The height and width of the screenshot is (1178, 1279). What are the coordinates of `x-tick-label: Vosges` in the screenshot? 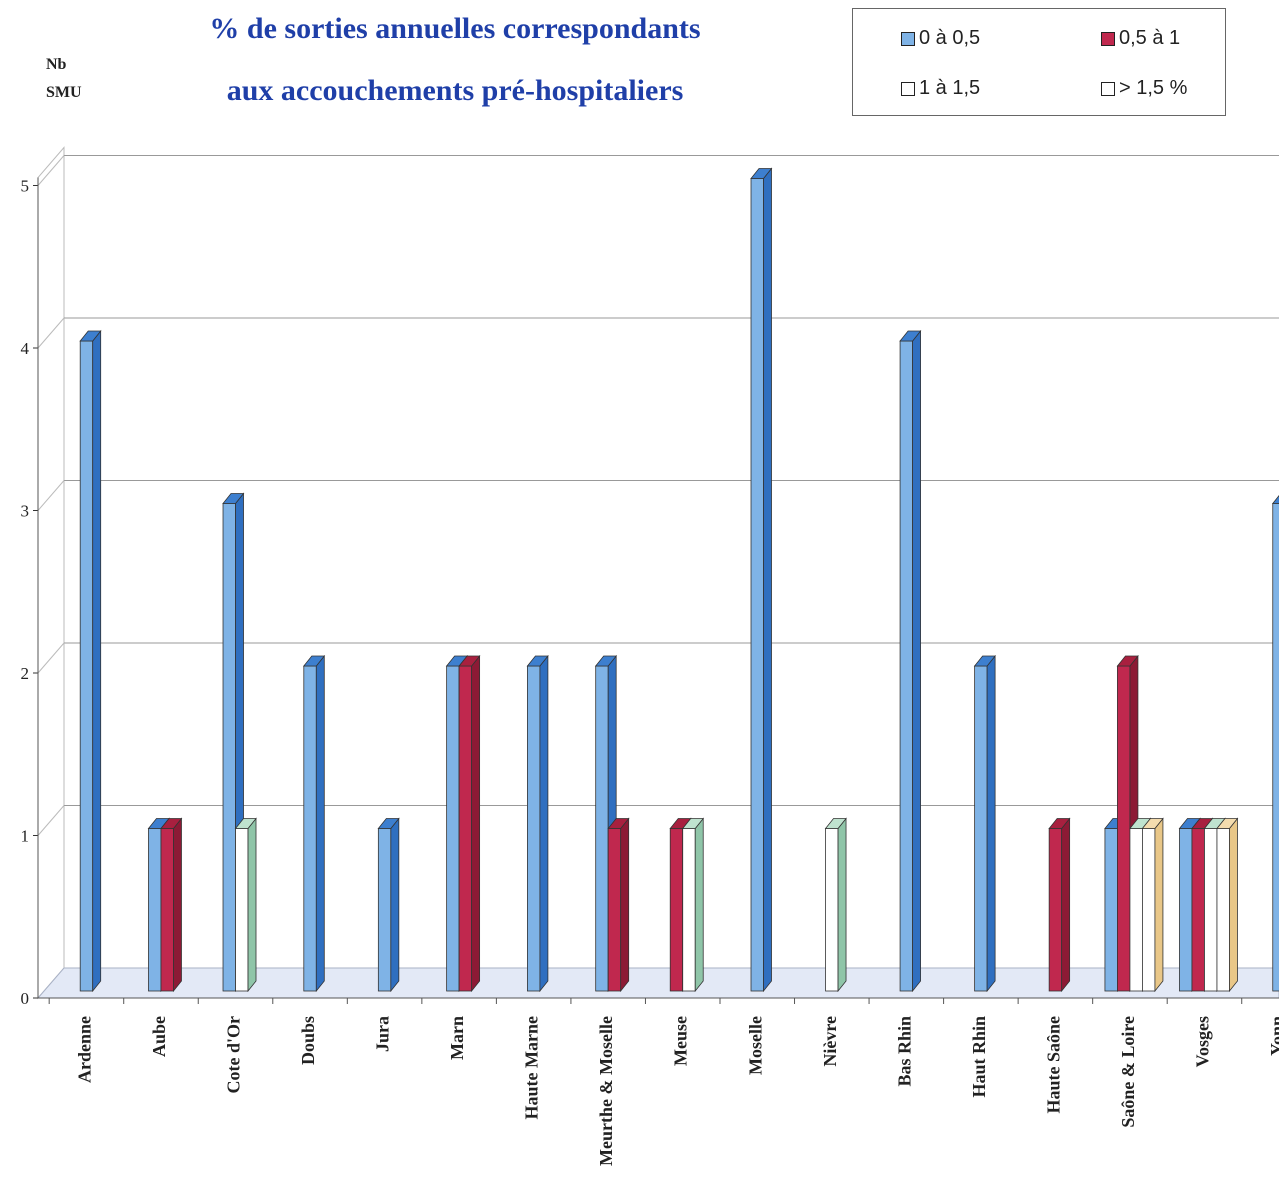 It's located at (1202, 1041).